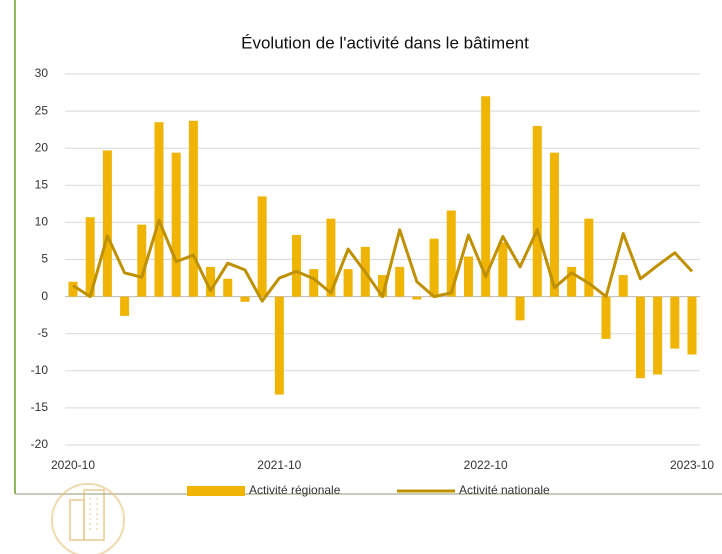  Describe the element at coordinates (44, 296) in the screenshot. I see `y-tick-label: 0` at that location.